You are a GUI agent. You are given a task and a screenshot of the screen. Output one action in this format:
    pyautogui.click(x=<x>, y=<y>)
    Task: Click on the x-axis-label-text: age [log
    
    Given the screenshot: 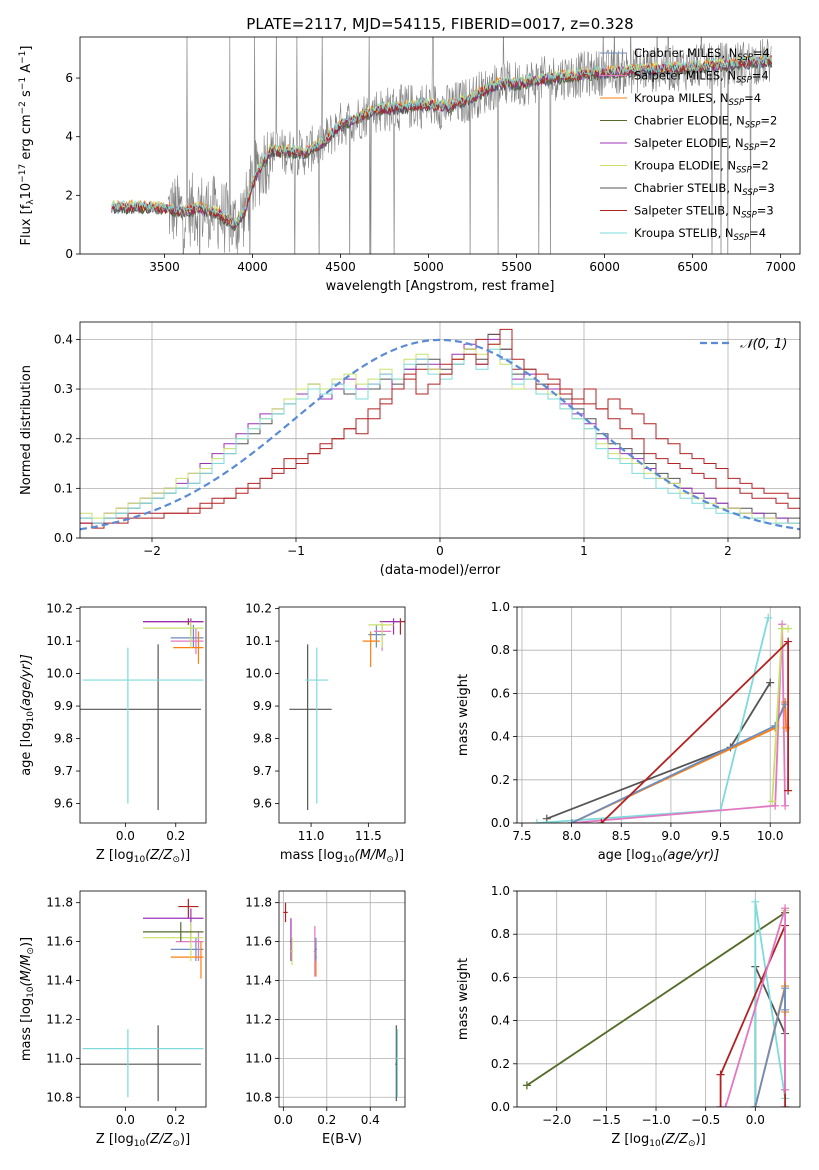 What is the action you would take?
    pyautogui.click(x=624, y=855)
    